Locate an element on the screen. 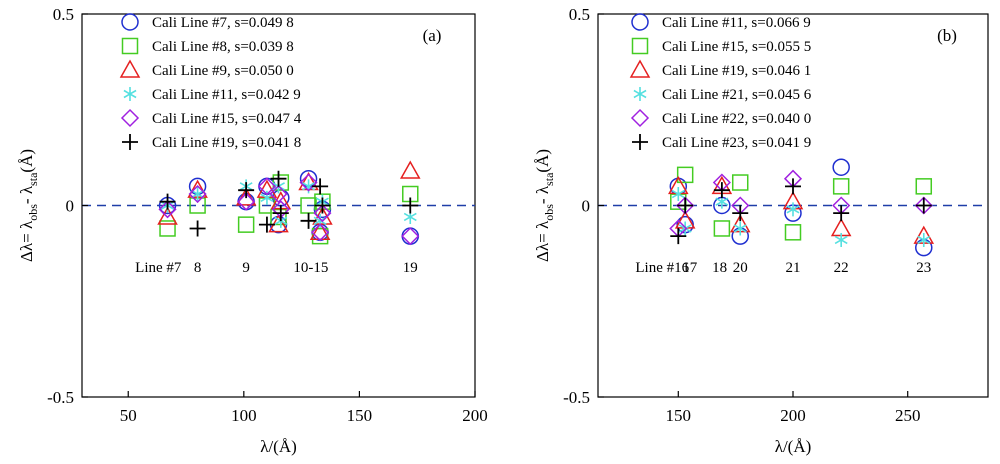  legend-entry: Cali Line #9, s=0.050 0 is located at coordinates (223, 71).